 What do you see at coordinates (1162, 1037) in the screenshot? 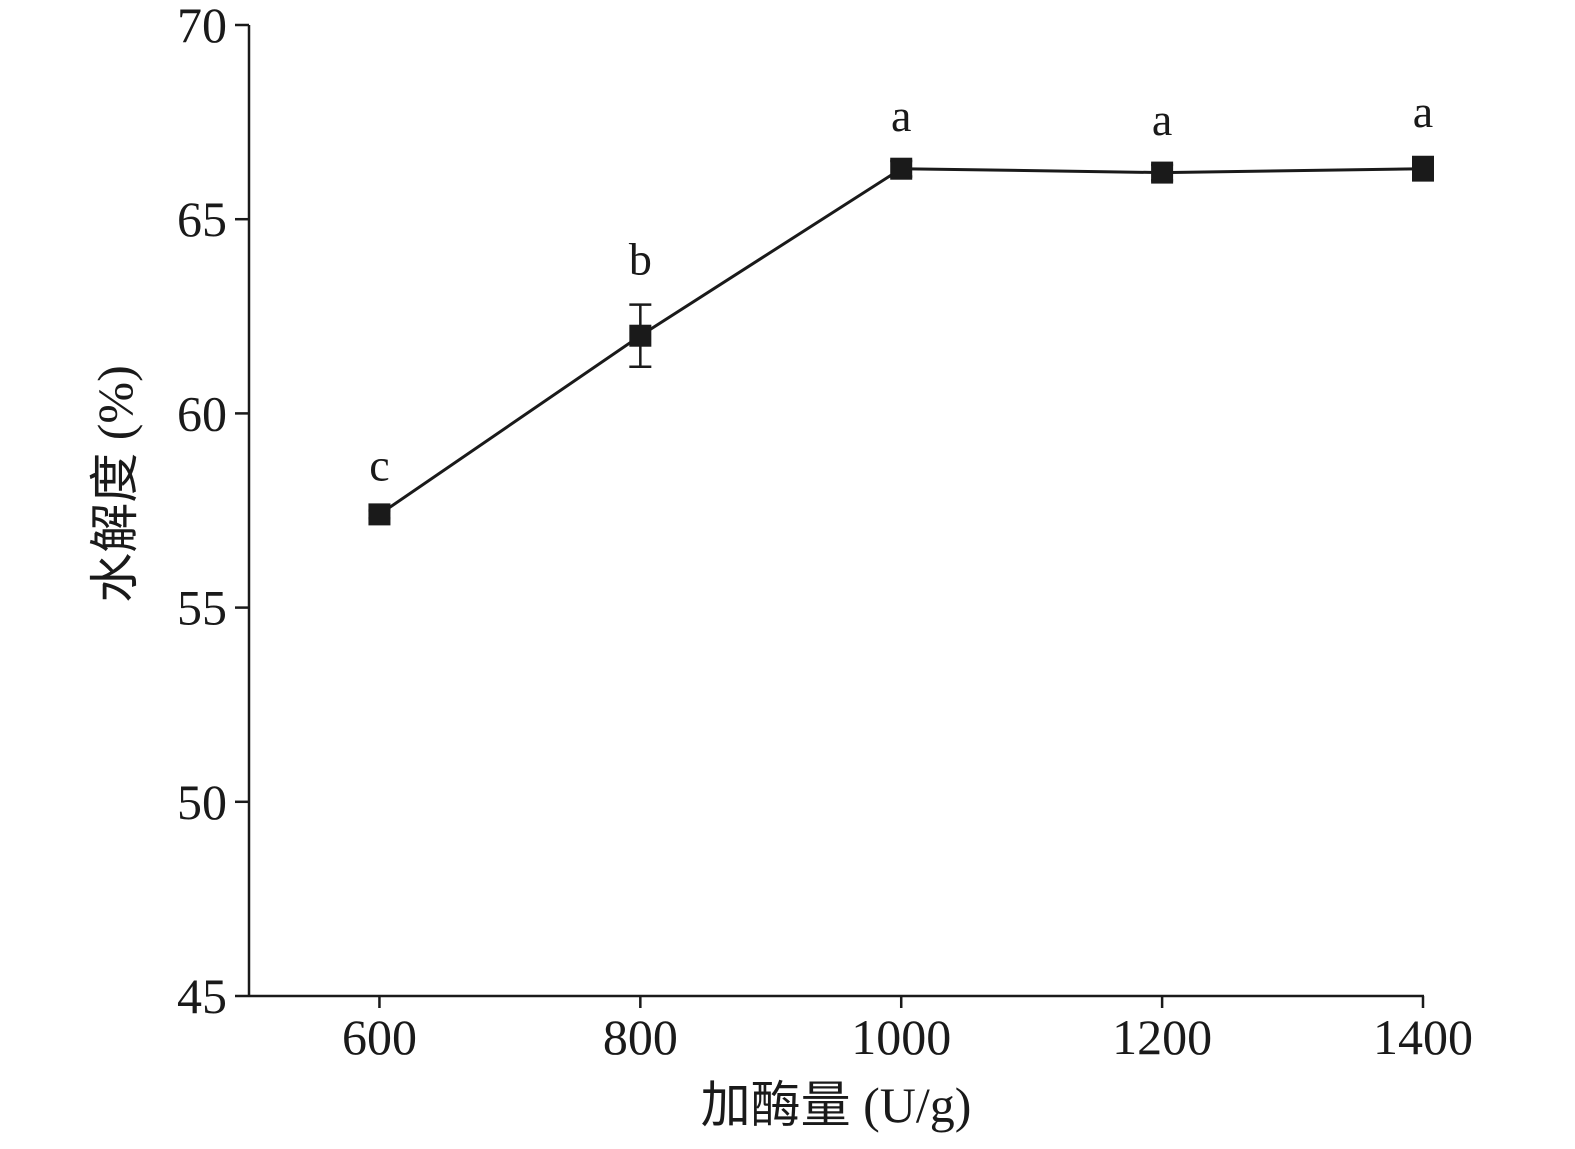
I see `x-tick-label: 1200` at bounding box center [1162, 1037].